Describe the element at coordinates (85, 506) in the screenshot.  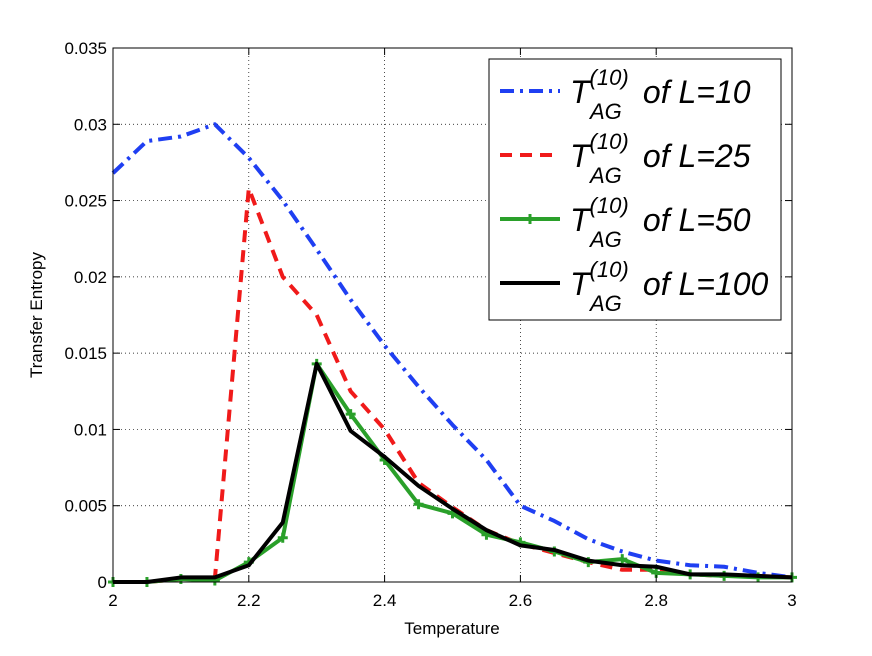
I see `y-tick-label: 0.005` at that location.